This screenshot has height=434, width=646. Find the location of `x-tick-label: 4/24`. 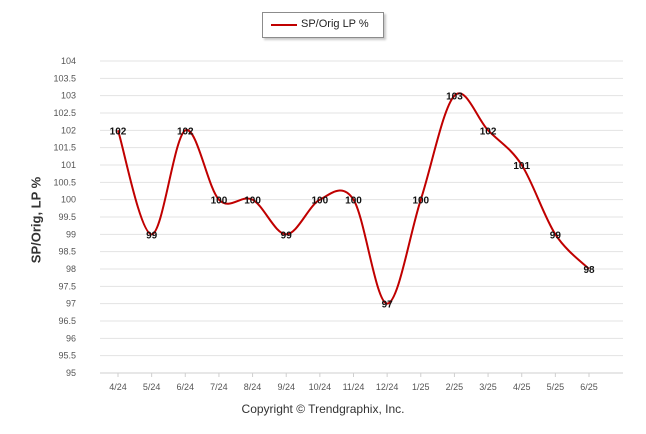

x-tick-label: 4/24 is located at coordinates (118, 387).